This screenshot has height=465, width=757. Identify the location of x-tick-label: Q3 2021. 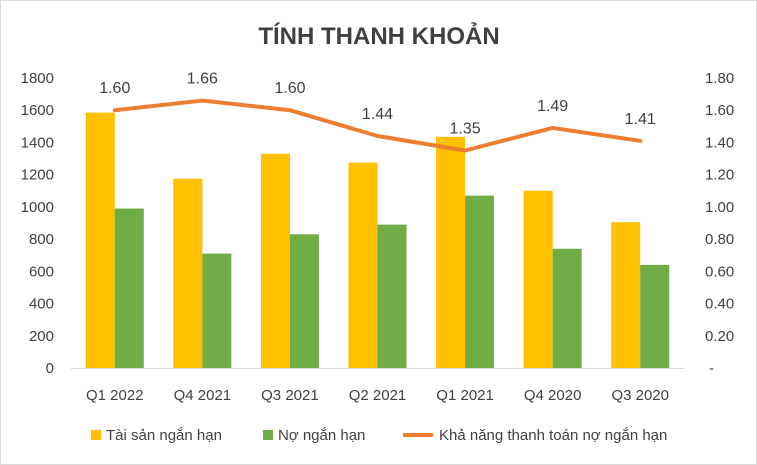
(290, 395).